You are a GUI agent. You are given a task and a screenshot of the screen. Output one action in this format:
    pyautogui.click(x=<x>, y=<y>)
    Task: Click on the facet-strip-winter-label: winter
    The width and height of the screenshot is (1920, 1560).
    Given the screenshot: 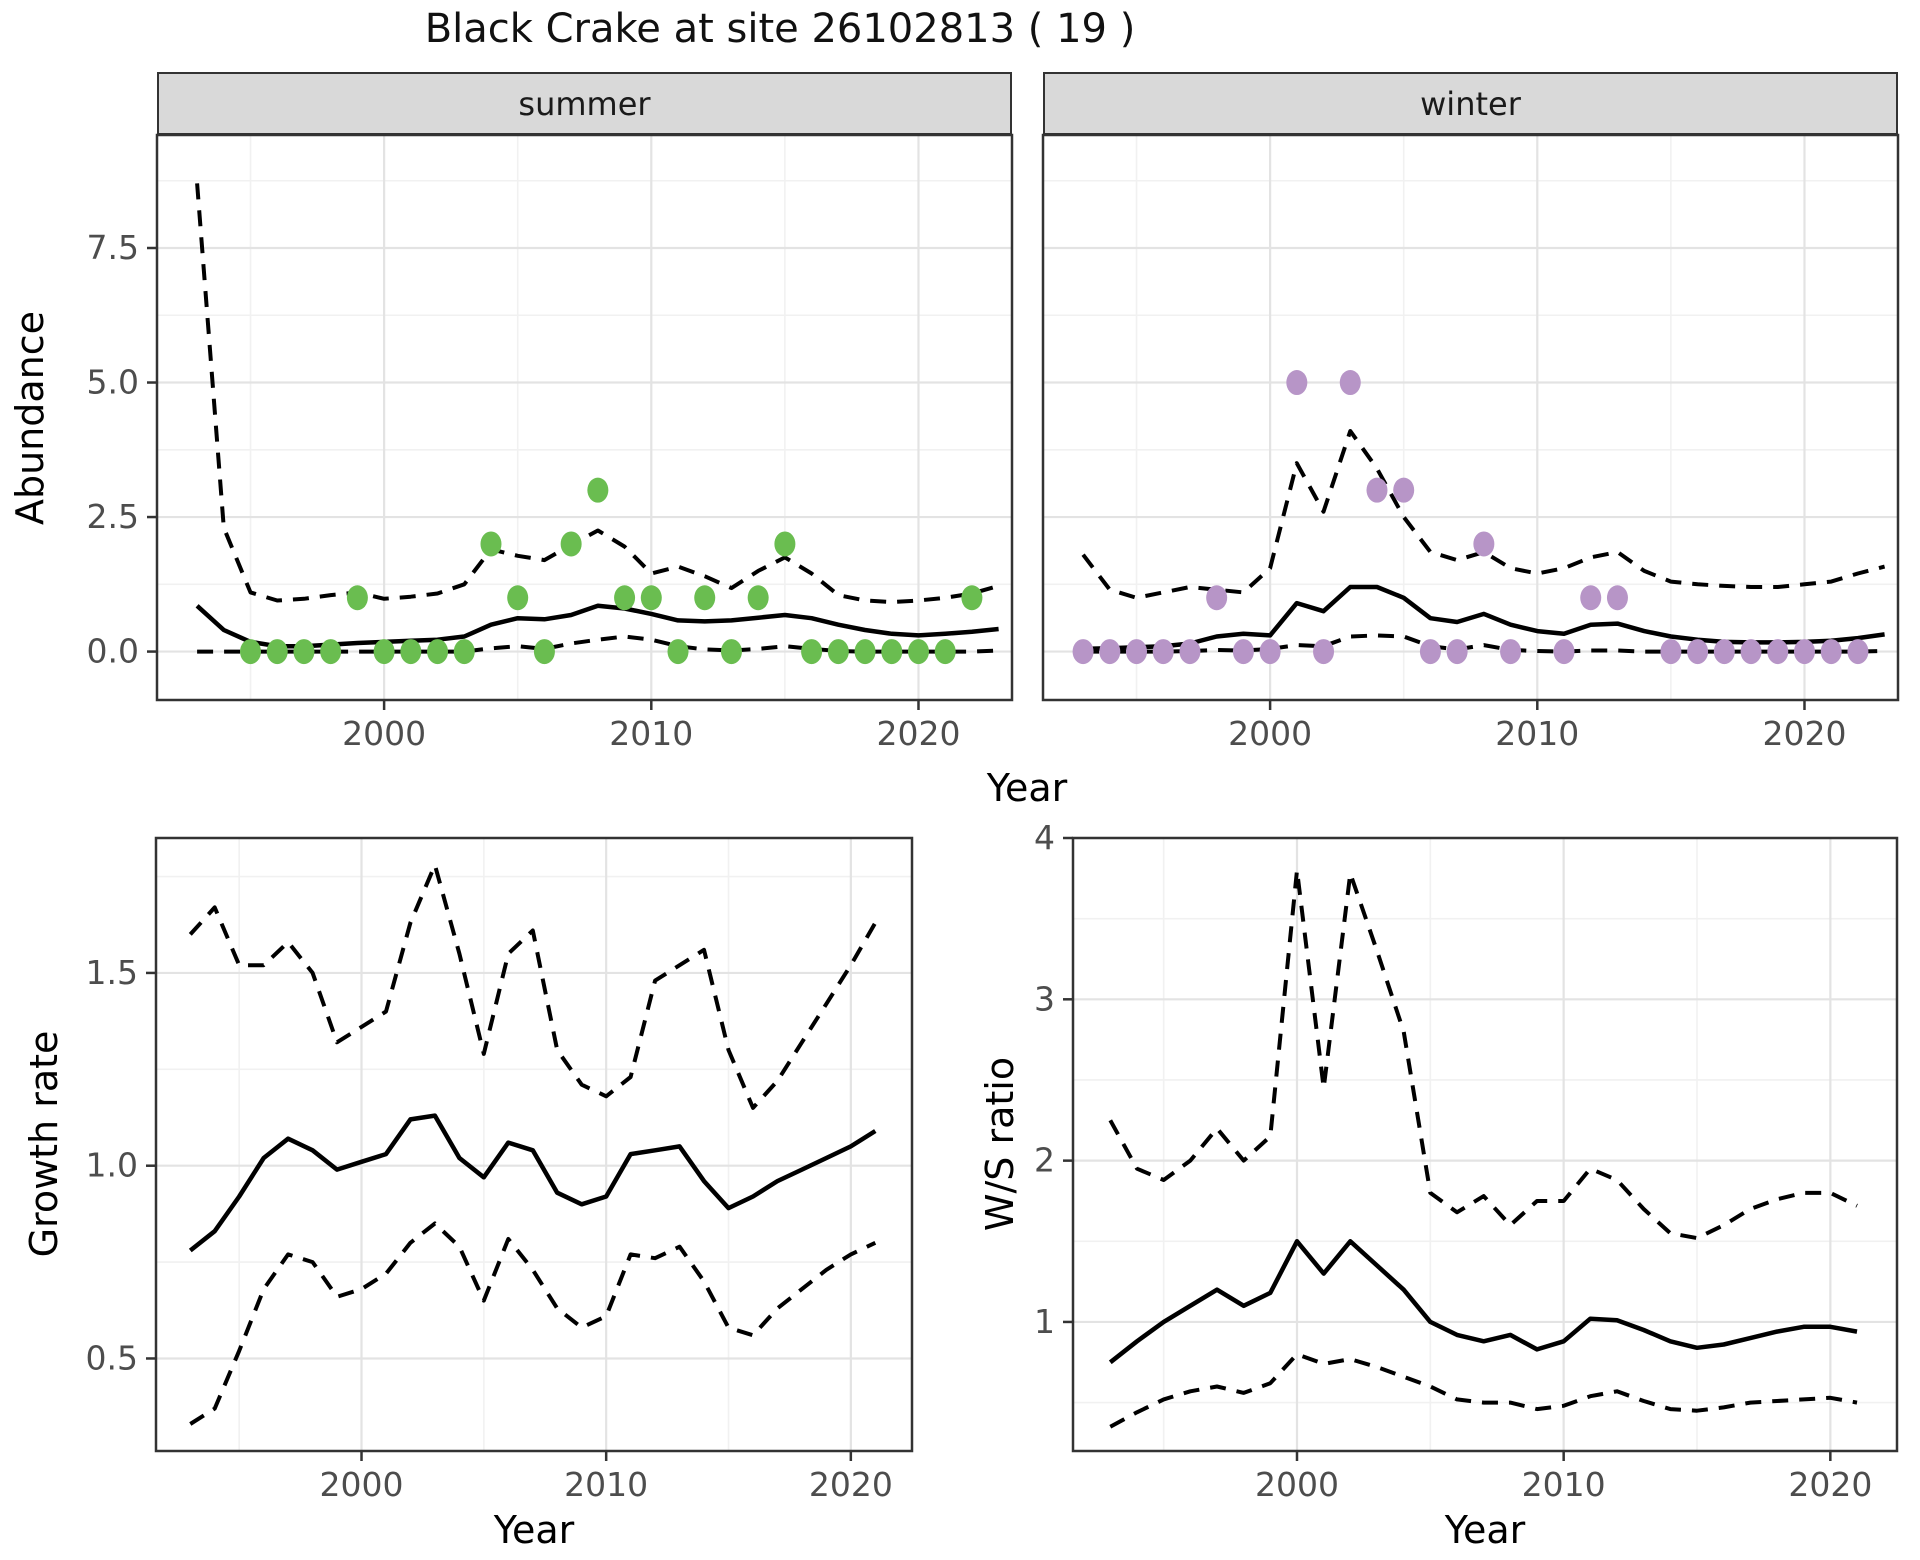 What is the action you would take?
    pyautogui.click(x=1470, y=103)
    